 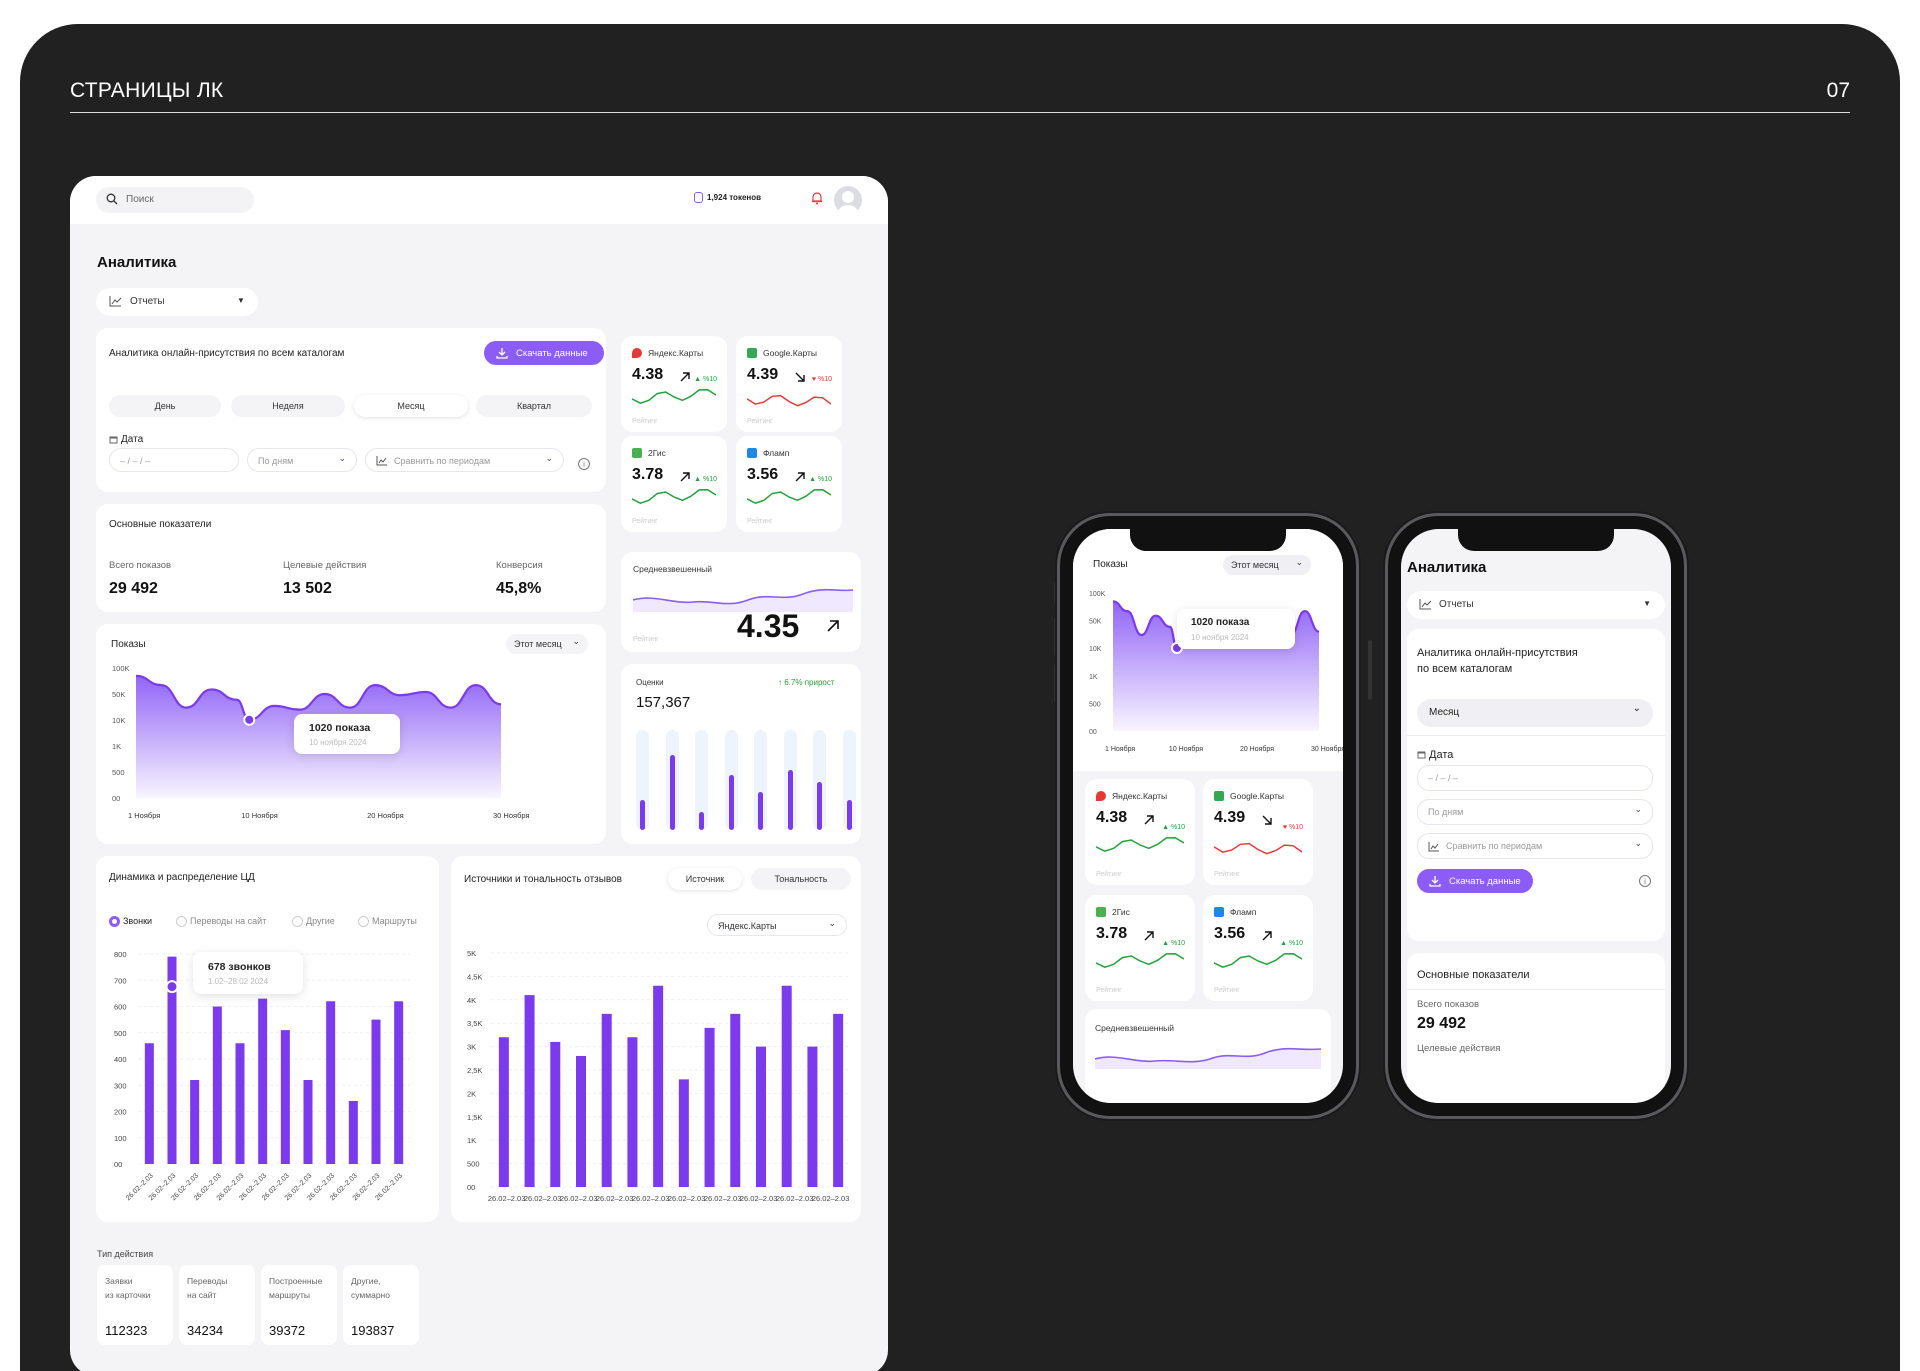 What do you see at coordinates (340, 728) in the screenshot?
I see `shows-tooltip-value: 1020 показа` at bounding box center [340, 728].